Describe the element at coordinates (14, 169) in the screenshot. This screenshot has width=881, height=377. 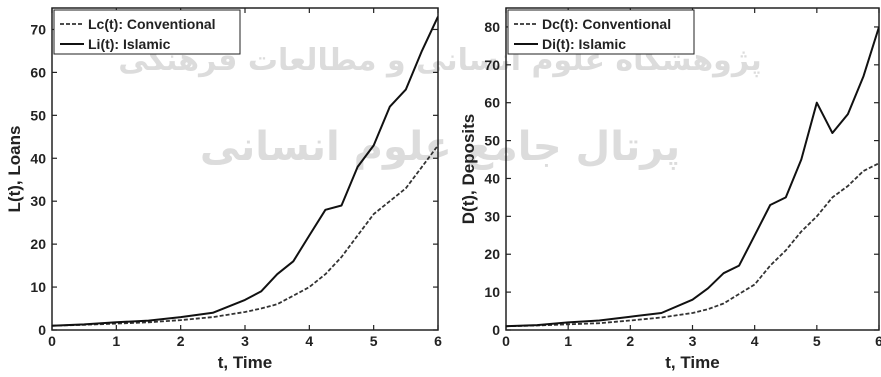
I see `y-axis-title: L(t), Loans` at that location.